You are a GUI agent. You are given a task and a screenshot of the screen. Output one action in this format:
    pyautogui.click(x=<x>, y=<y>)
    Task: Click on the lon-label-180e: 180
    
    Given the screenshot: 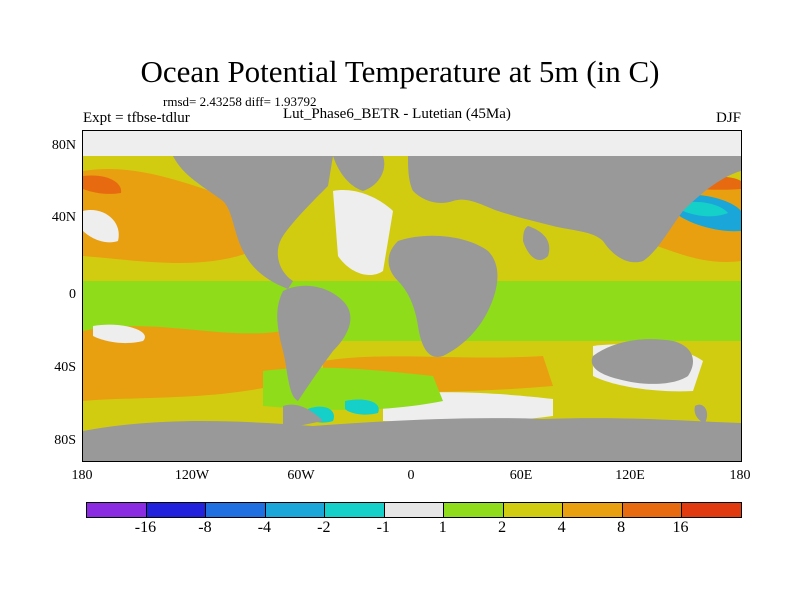 What is the action you would take?
    pyautogui.click(x=740, y=475)
    